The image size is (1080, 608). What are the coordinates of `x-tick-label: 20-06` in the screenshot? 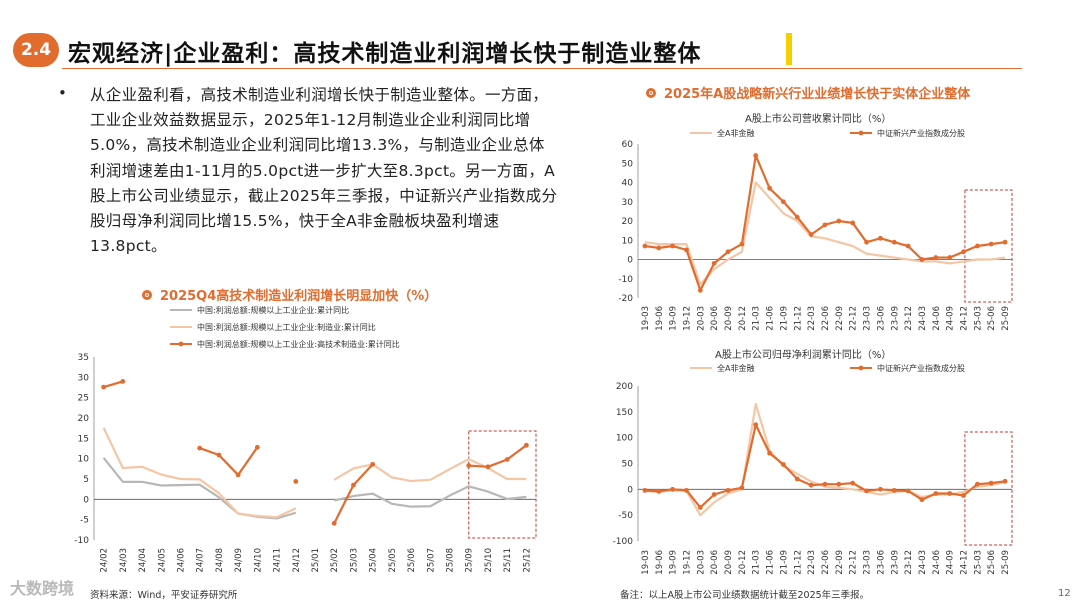 It's located at (715, 318).